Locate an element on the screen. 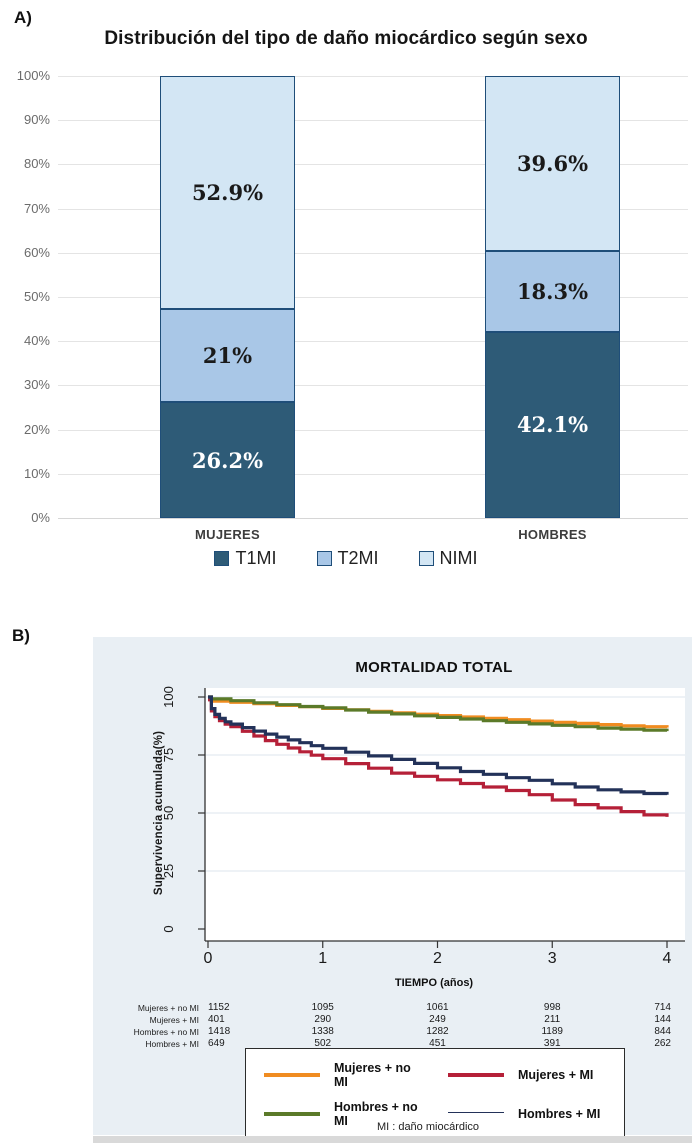 The height and width of the screenshot is (1143, 692). panel-a-label: A) is located at coordinates (23, 17).